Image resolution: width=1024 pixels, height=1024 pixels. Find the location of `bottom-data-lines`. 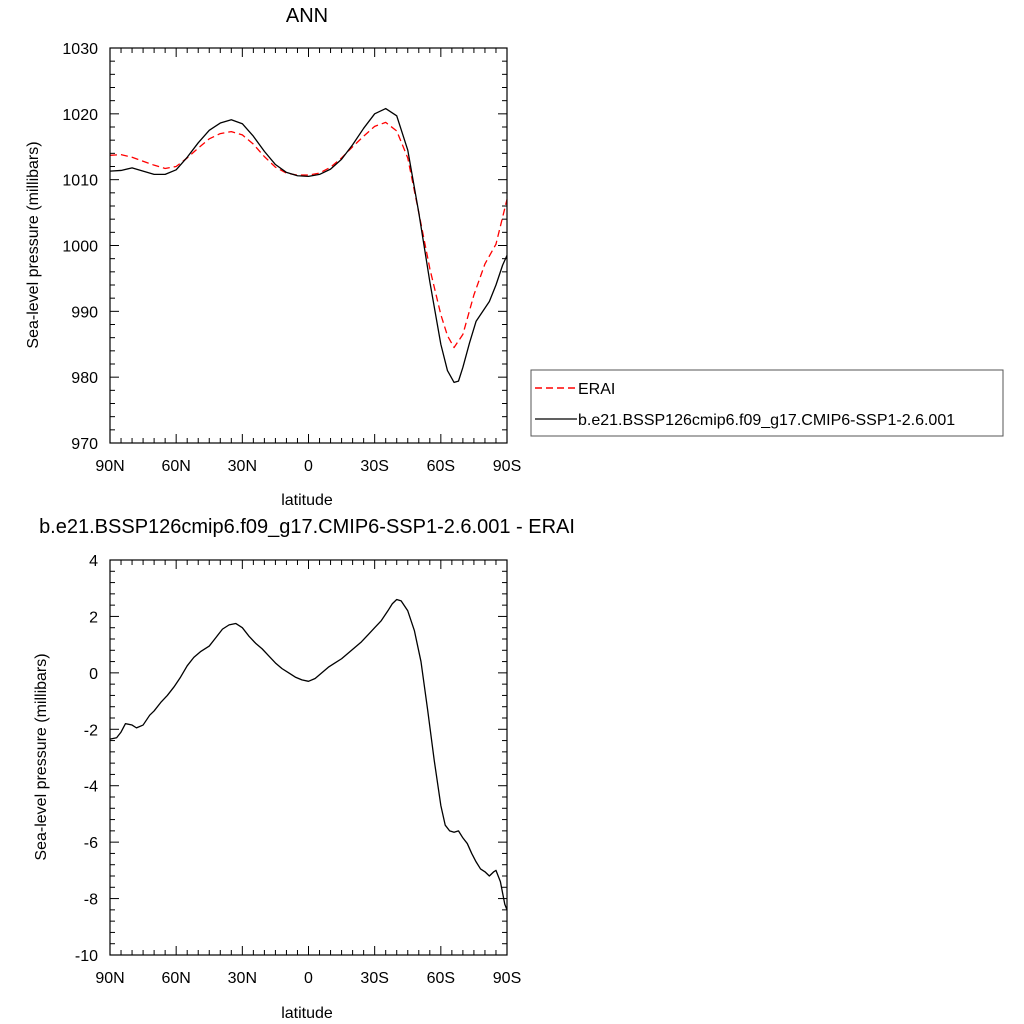

bottom-data-lines is located at coordinates (308, 754).